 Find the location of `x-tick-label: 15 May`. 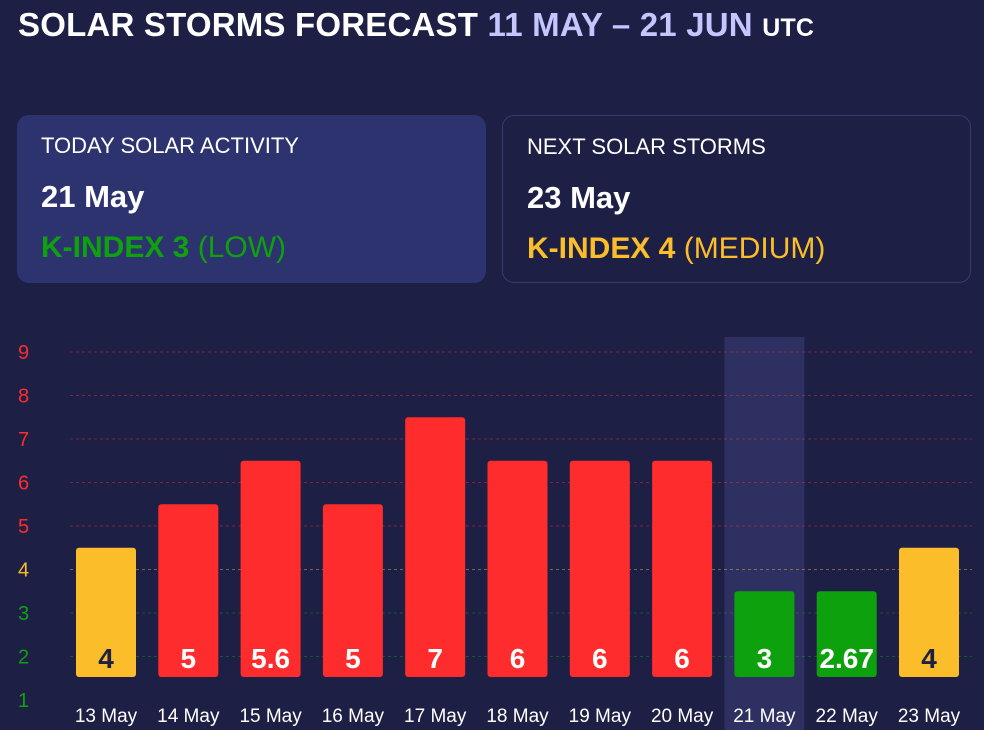

x-tick-label: 15 May is located at coordinates (270, 716).